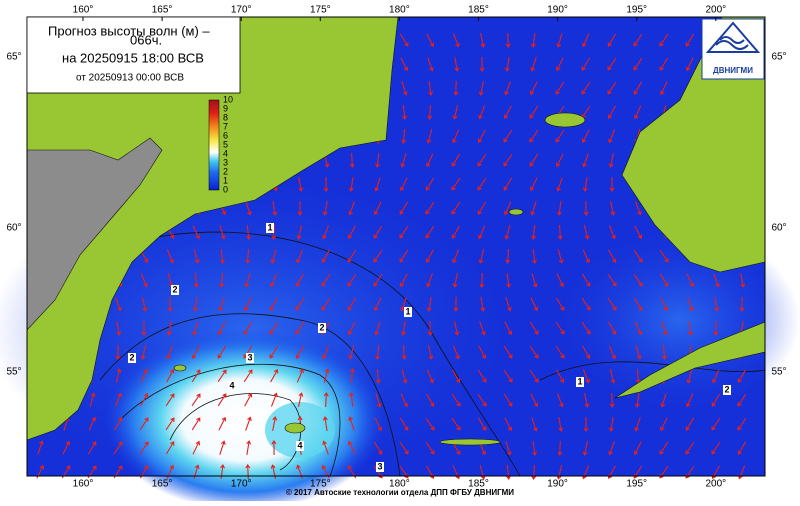  I want to click on longitude-label: 180°, so click(399, 484).